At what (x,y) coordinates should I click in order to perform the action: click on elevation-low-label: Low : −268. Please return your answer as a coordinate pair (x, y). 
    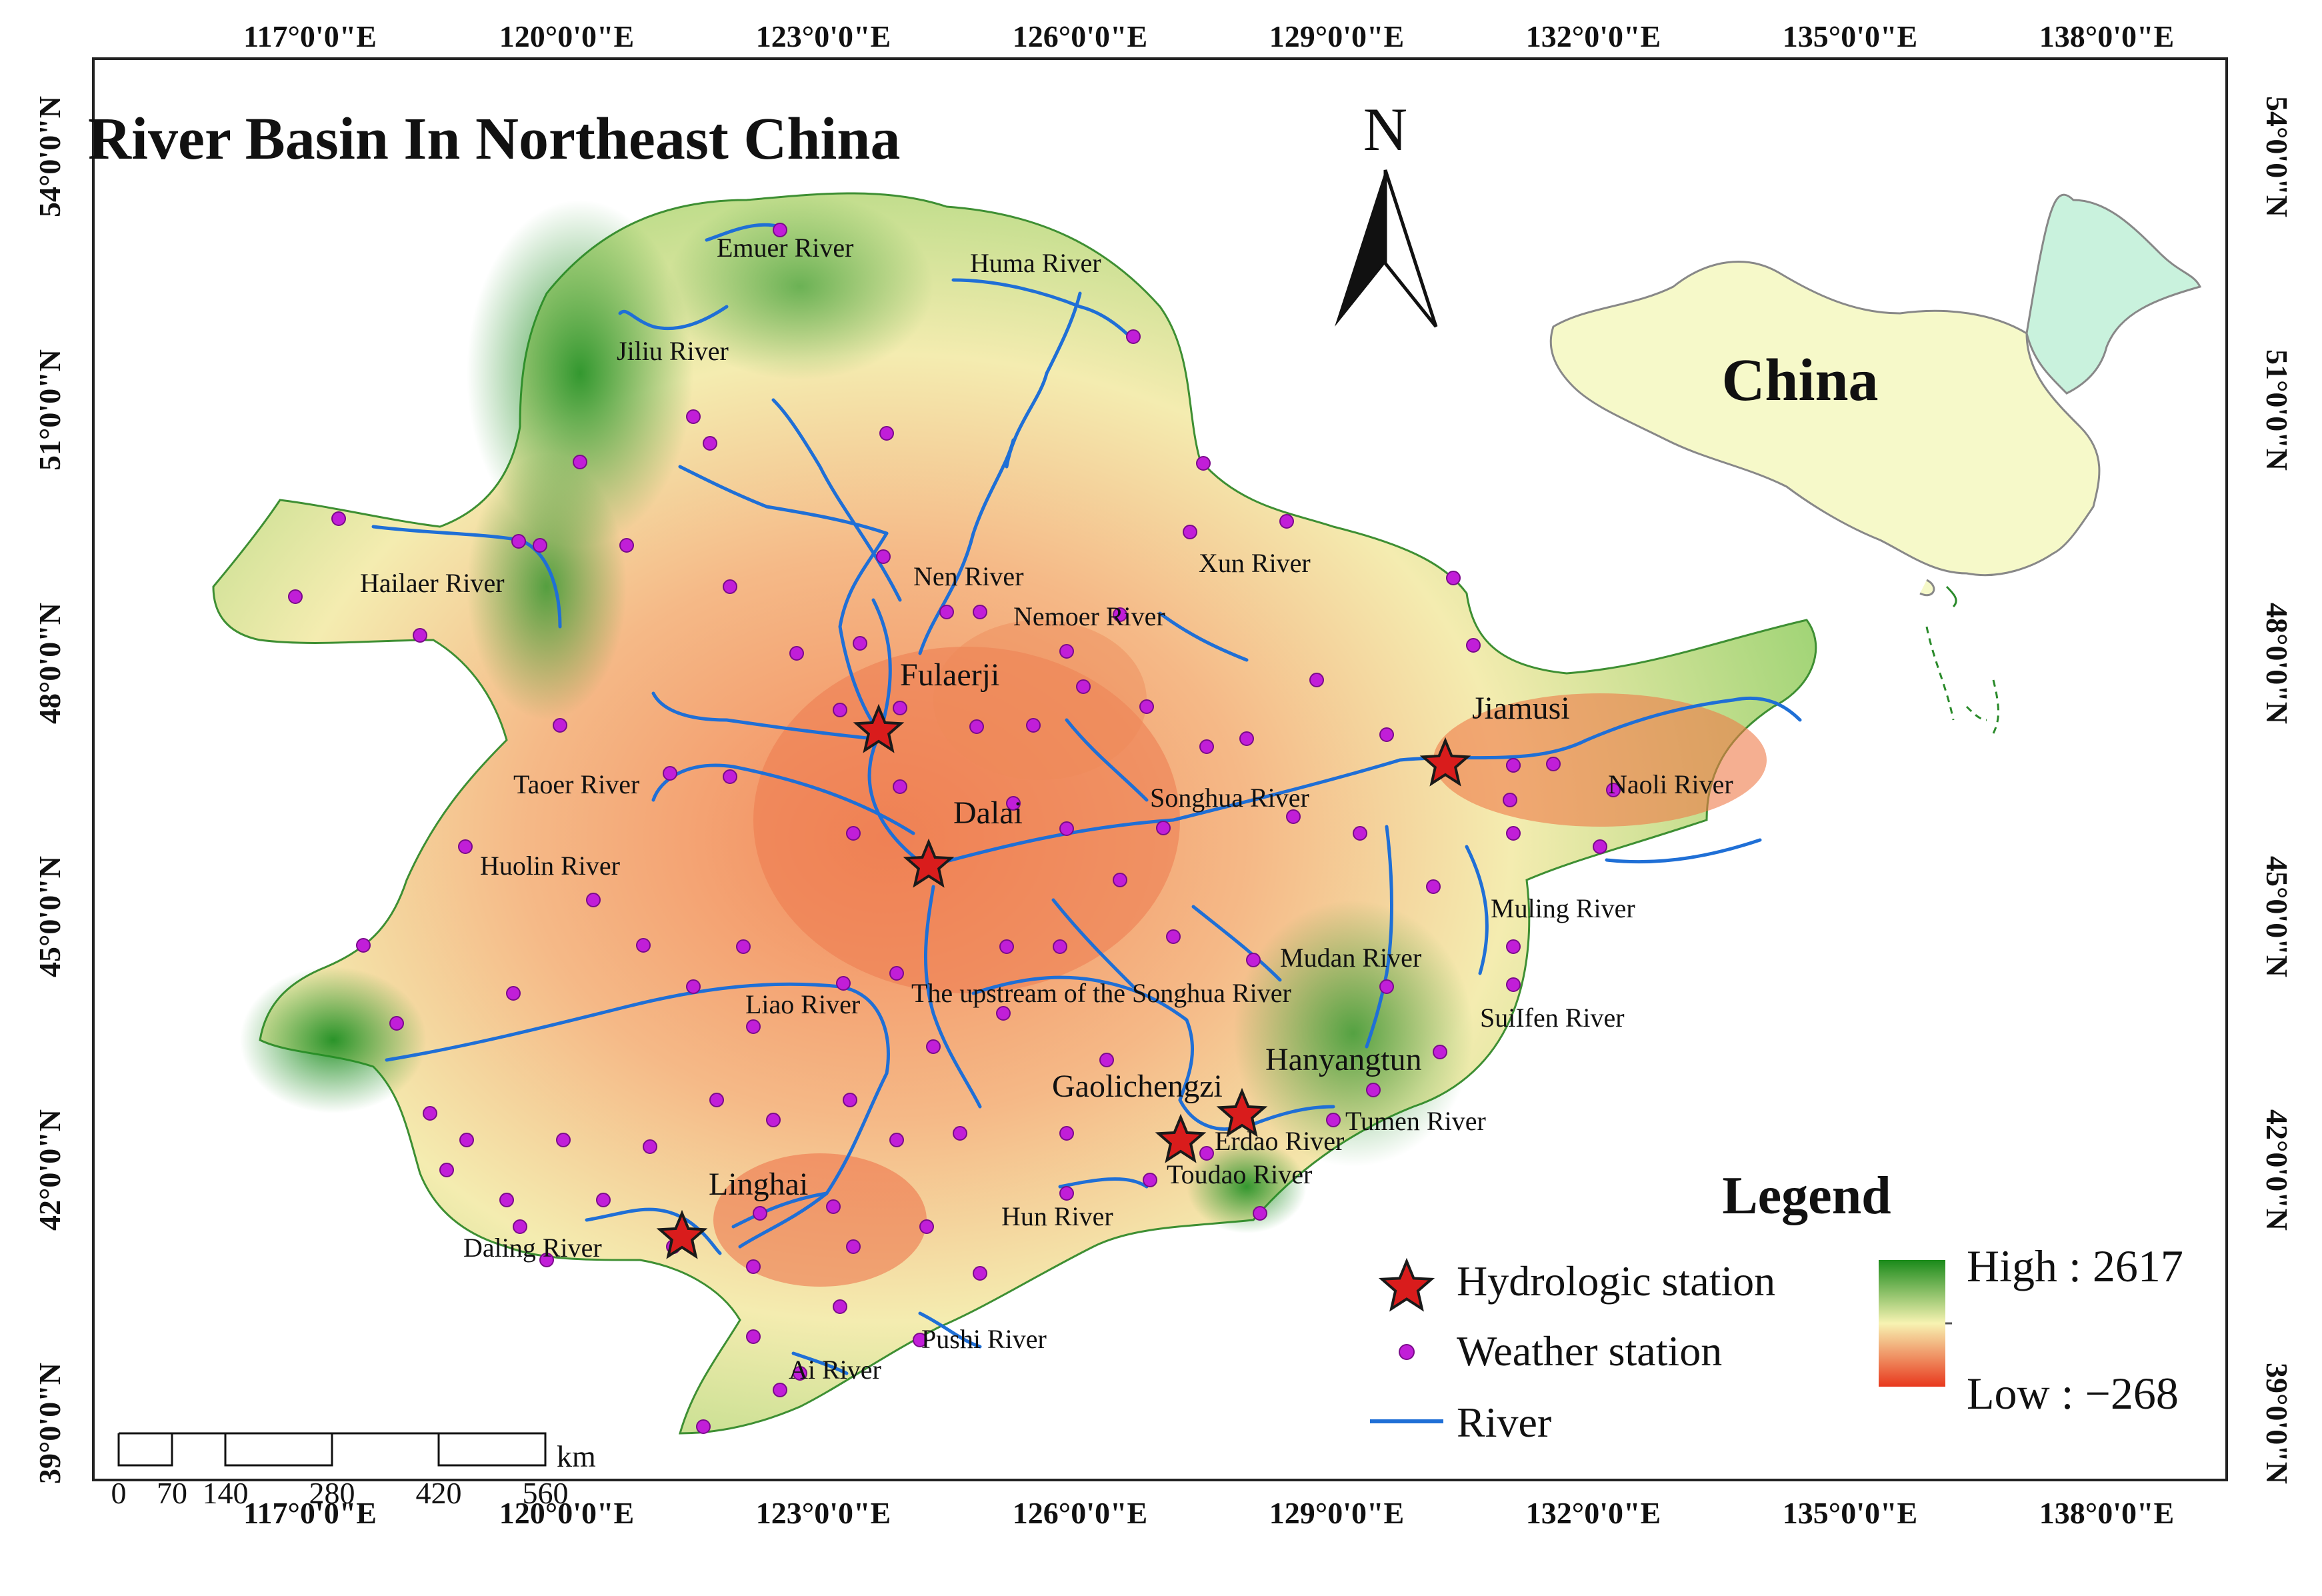
    Looking at the image, I should click on (2073, 1393).